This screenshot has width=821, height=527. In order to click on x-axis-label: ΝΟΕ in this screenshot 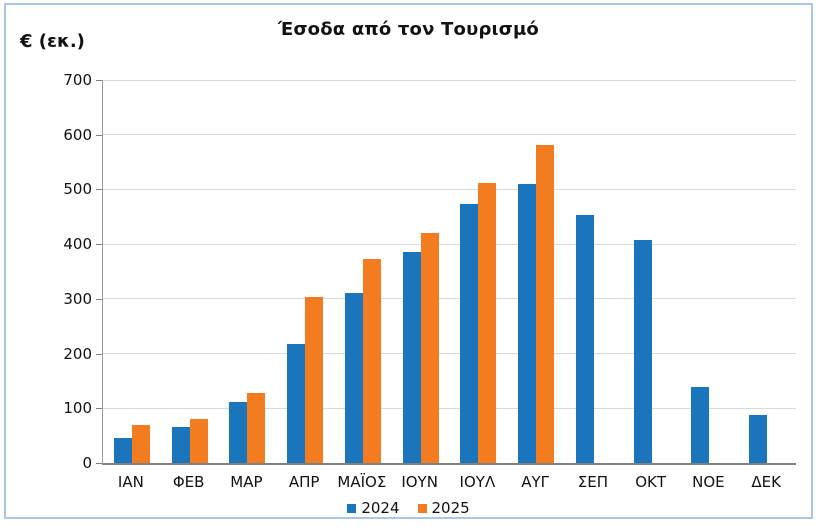, I will do `click(708, 482)`.